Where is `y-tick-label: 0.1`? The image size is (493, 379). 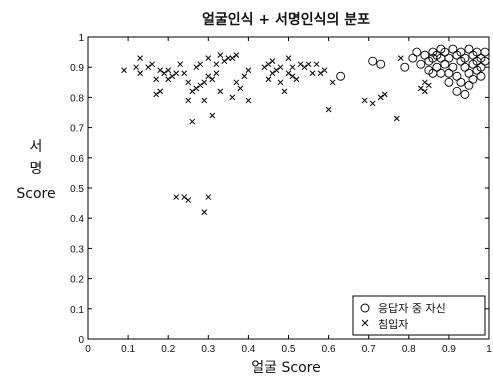
y-tick-label: 0.1 is located at coordinates (77, 310).